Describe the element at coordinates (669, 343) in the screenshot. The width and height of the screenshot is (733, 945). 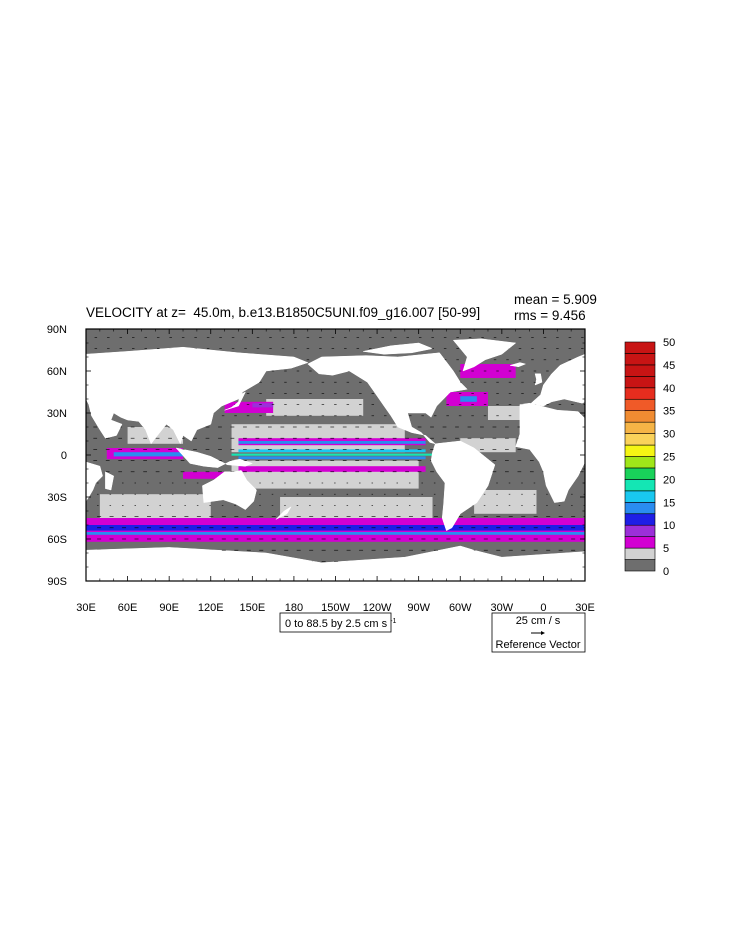
I see `colorbar-label: 50` at that location.